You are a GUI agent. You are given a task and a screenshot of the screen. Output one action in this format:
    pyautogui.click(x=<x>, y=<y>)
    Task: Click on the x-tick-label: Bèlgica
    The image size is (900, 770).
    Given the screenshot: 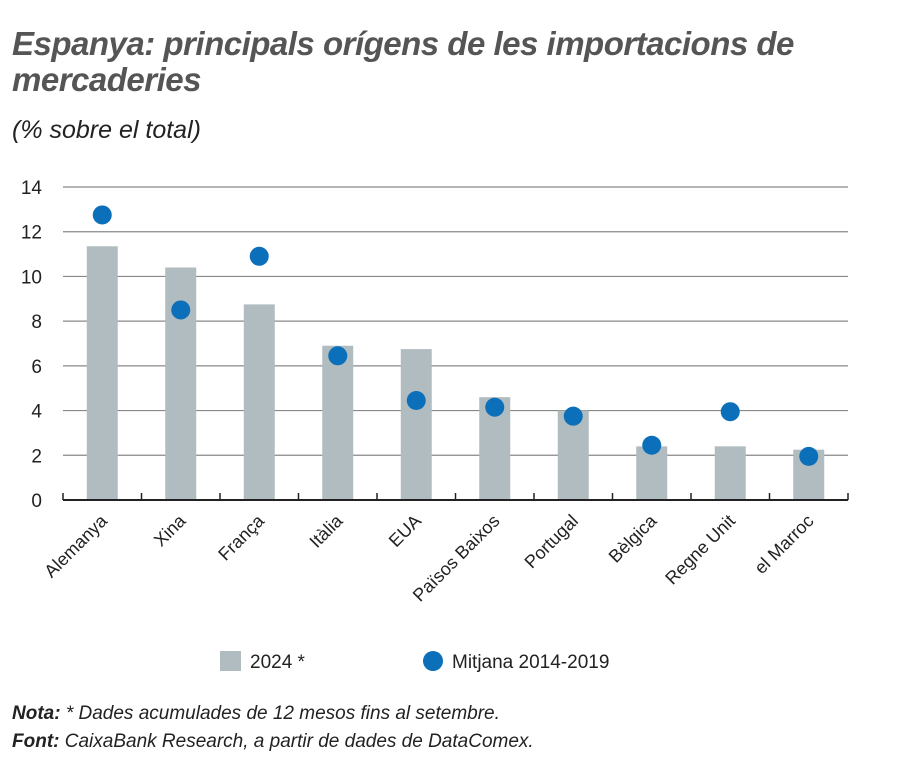 What is the action you would take?
    pyautogui.click(x=633, y=538)
    